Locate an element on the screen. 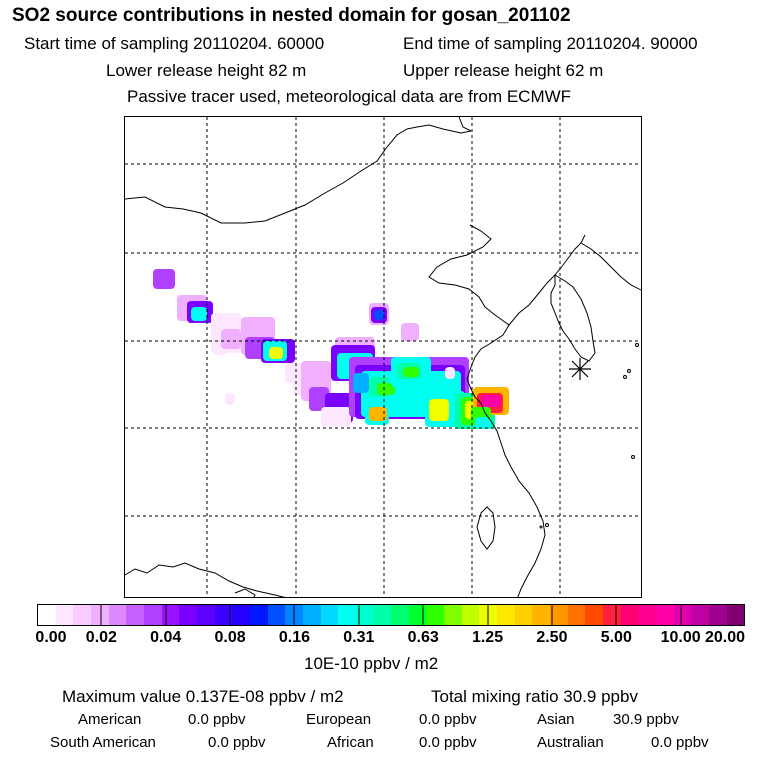 The width and height of the screenshot is (768, 768). colorbar-tick-label: 5.00 is located at coordinates (616, 637).